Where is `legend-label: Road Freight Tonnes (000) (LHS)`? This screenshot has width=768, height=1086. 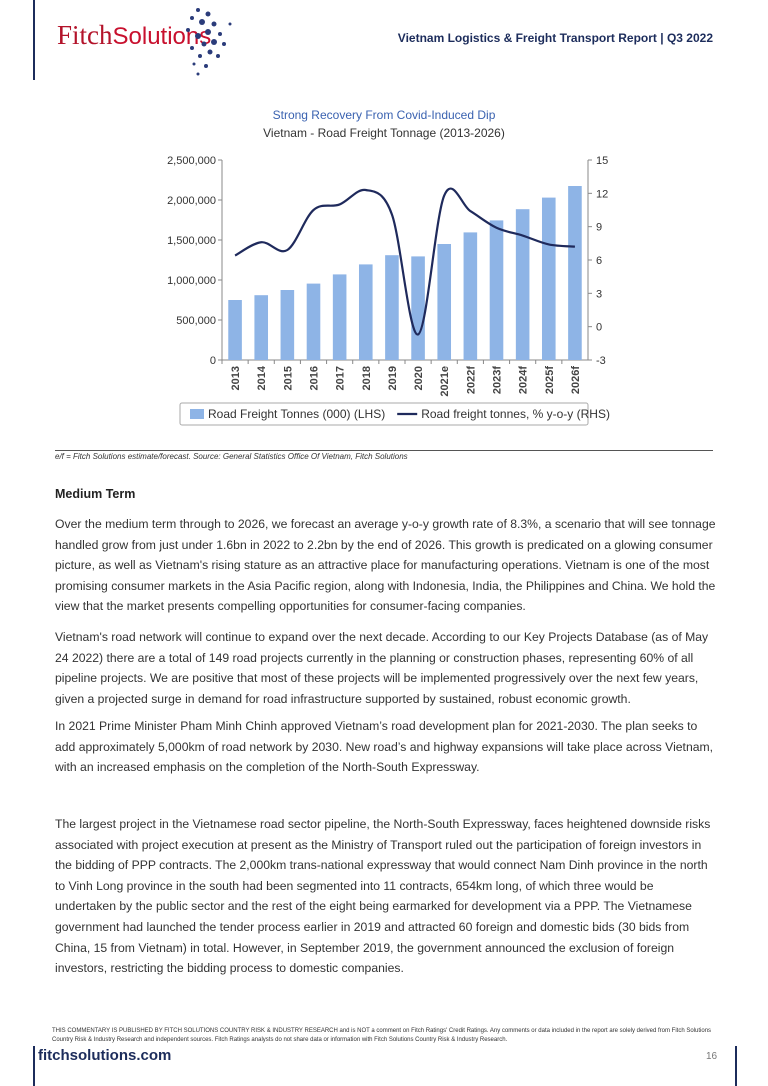
legend-label: Road Freight Tonnes (000) (LHS) is located at coordinates (296, 414).